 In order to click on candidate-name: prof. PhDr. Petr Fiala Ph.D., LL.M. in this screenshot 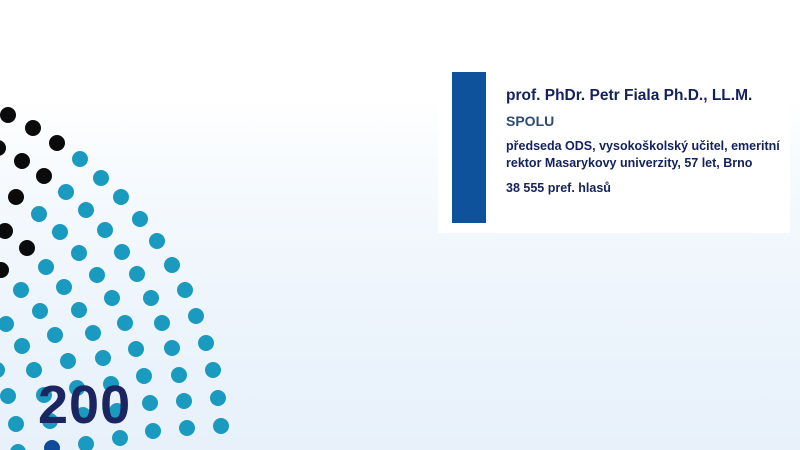, I will do `click(629, 95)`.